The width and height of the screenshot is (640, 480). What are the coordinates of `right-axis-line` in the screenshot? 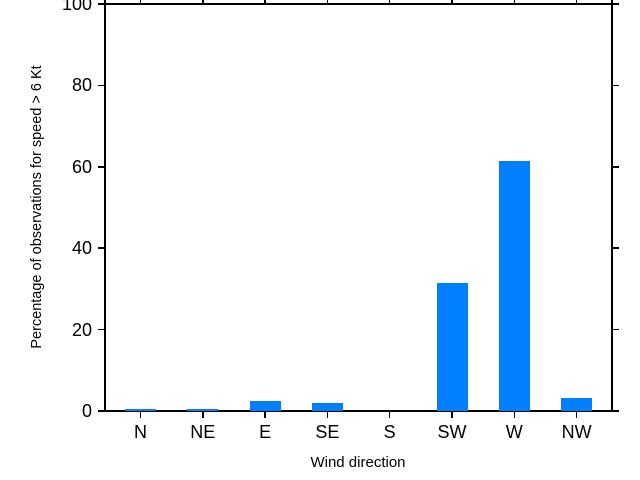 It's located at (612, 206).